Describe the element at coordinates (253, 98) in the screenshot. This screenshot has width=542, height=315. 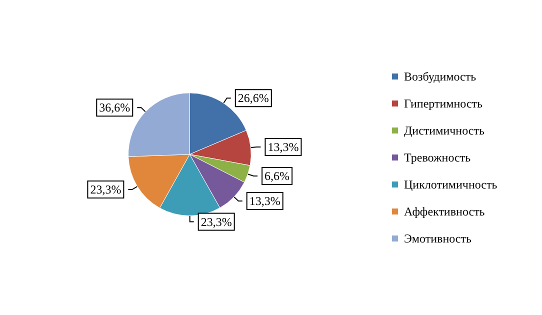
I see `data-label: 26,6%` at that location.